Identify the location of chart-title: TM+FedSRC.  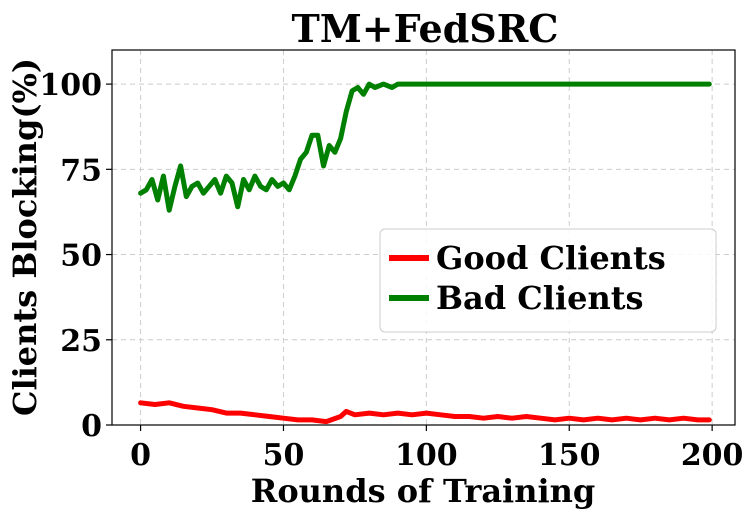
(424, 28).